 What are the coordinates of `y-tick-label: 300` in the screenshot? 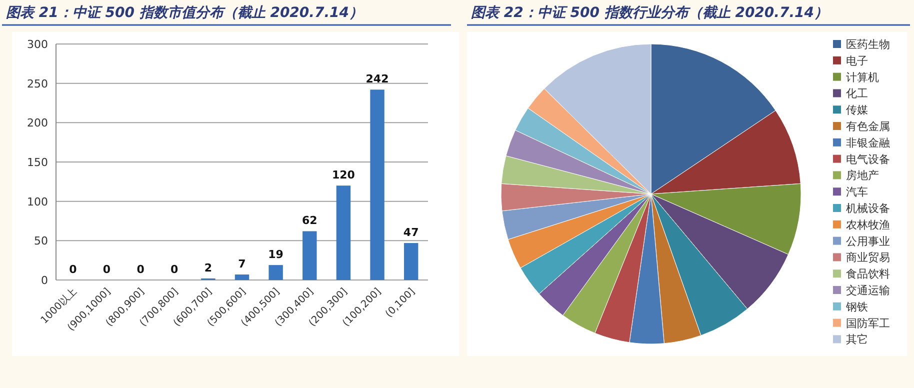 It's located at (37, 44).